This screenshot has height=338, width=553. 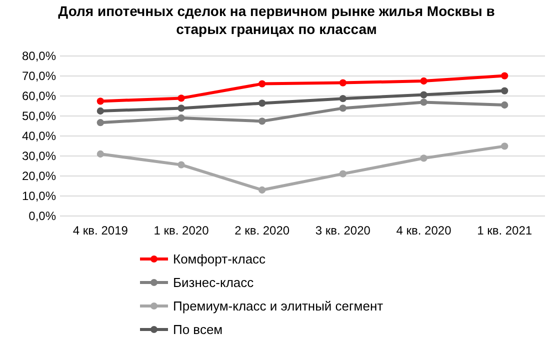 I want to click on y-tick-label: 40,0%, so click(x=39, y=135).